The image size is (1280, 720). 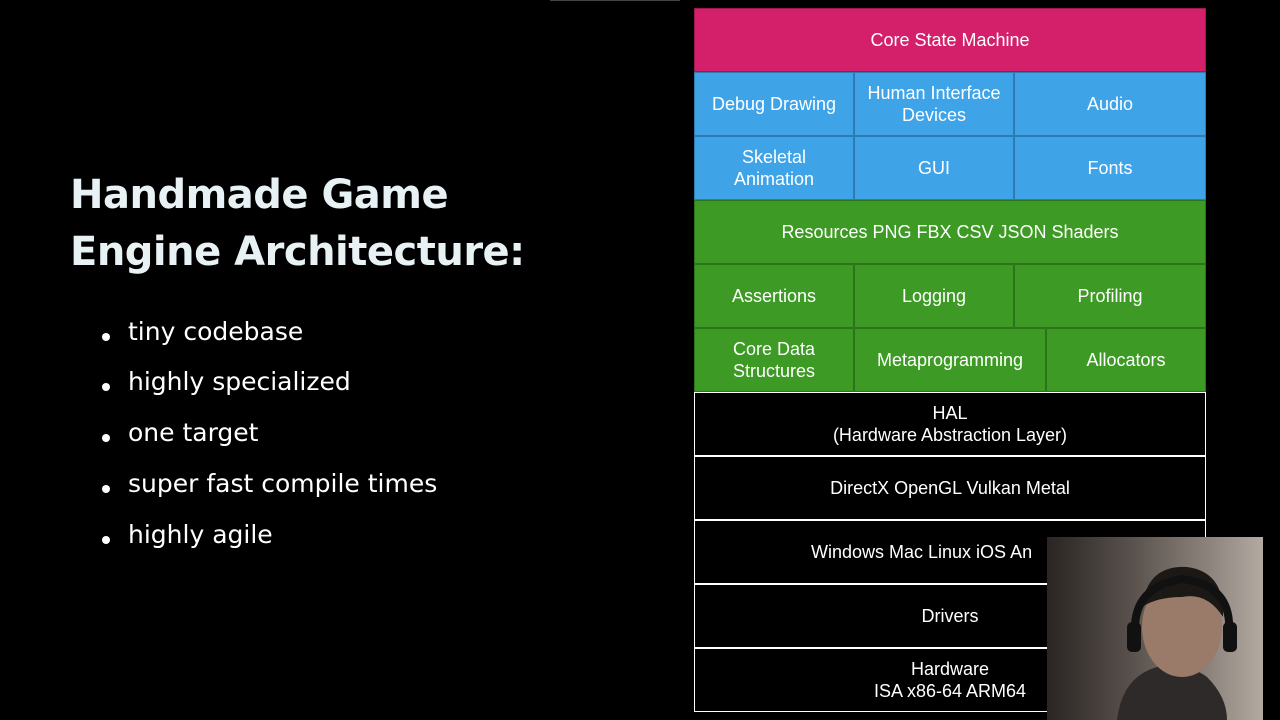 What do you see at coordinates (950, 232) in the screenshot?
I see `layer-cell: Resources PNG FBX CSV JSON Shaders` at bounding box center [950, 232].